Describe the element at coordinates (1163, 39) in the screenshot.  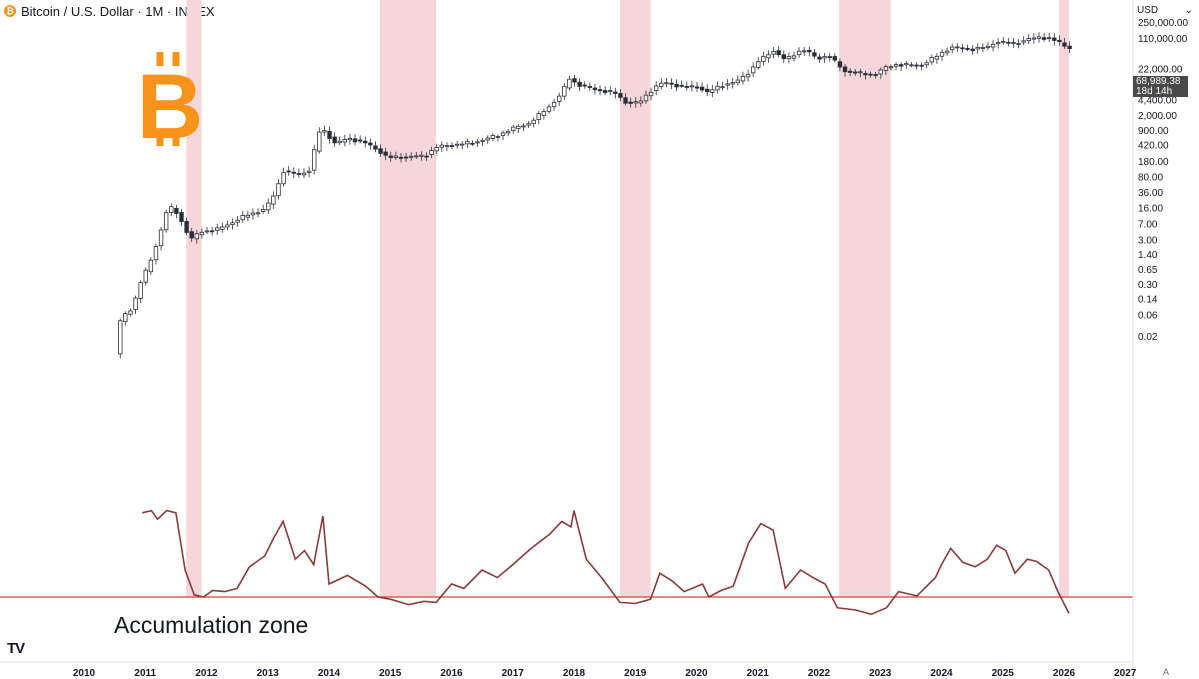
I see `price-tick-label: 110,000.00` at that location.